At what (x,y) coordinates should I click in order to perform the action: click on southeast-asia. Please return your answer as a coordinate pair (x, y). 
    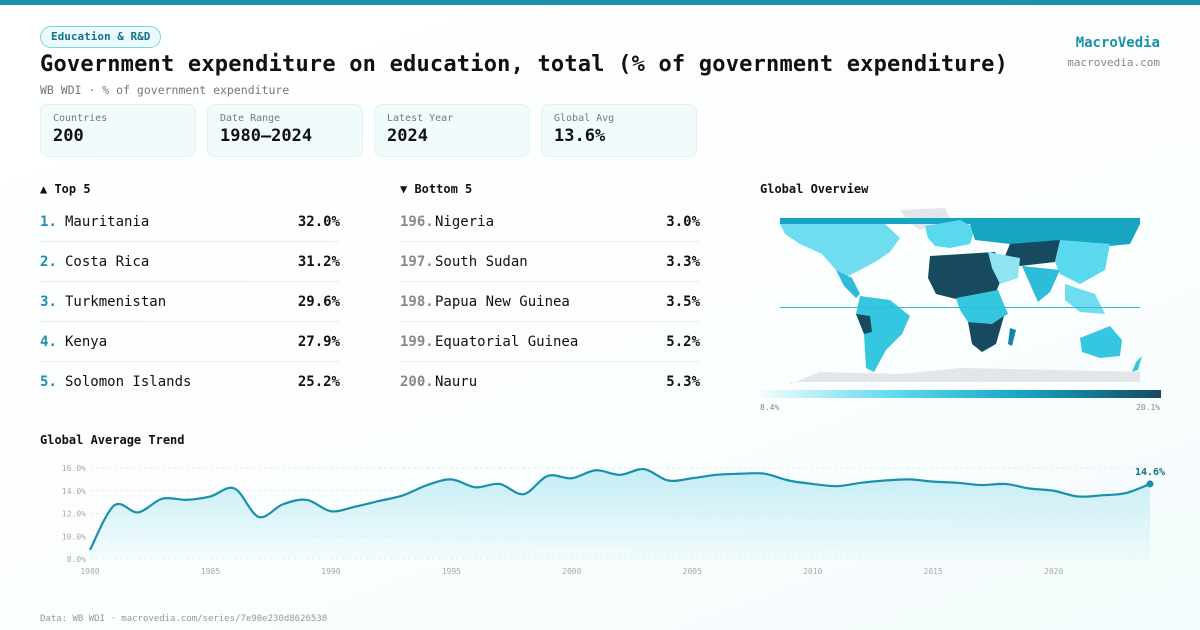
    Looking at the image, I should click on (1085, 299).